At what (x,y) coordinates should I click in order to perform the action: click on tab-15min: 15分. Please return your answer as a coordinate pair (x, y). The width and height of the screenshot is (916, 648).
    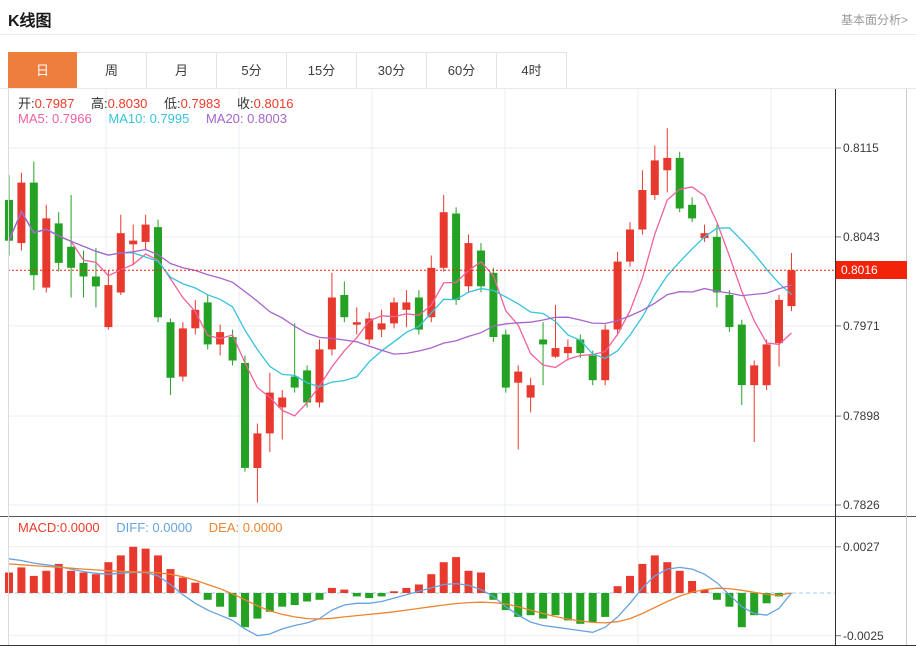
    Looking at the image, I should click on (322, 70).